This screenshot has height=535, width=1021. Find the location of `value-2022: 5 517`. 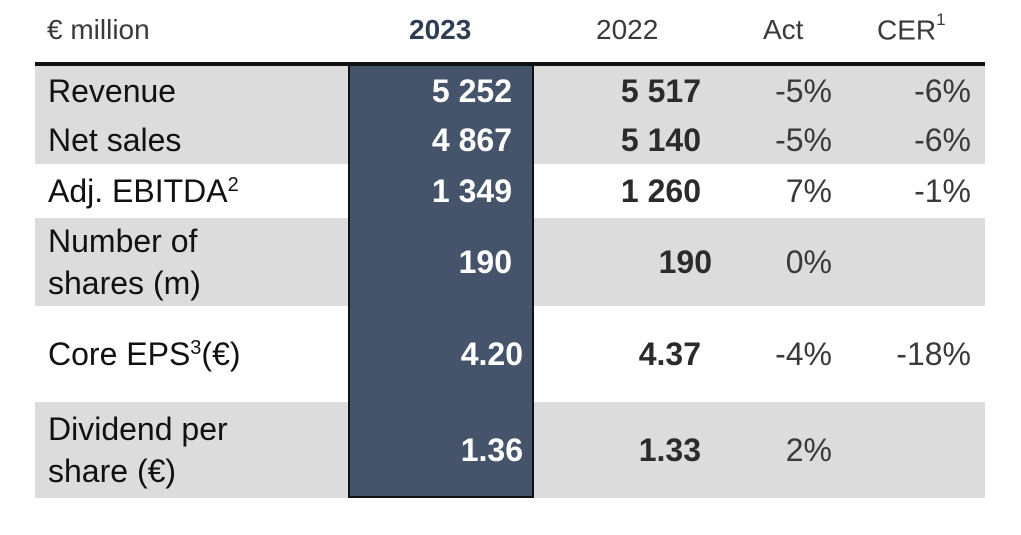

value-2022: 5 517 is located at coordinates (660, 90).